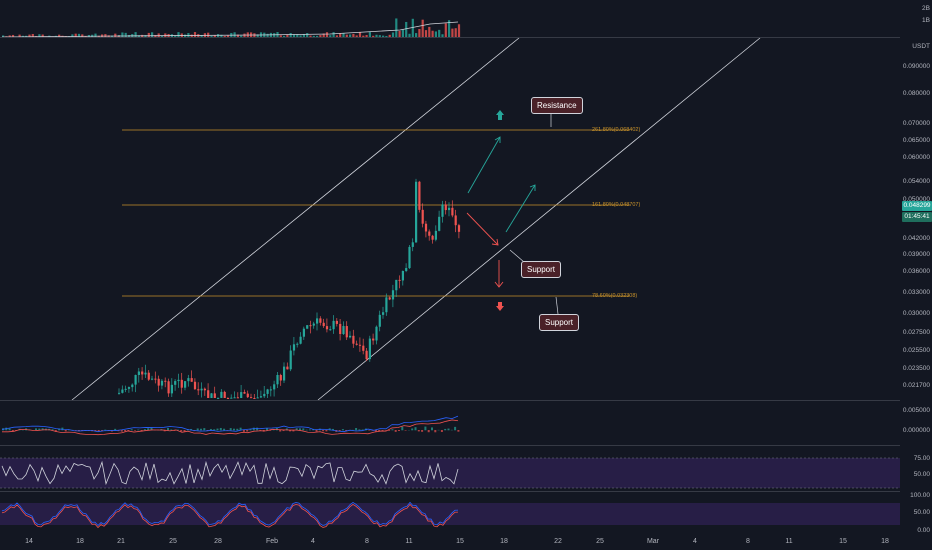 The image size is (932, 550). I want to click on projection-arrows, so click(512, 212).